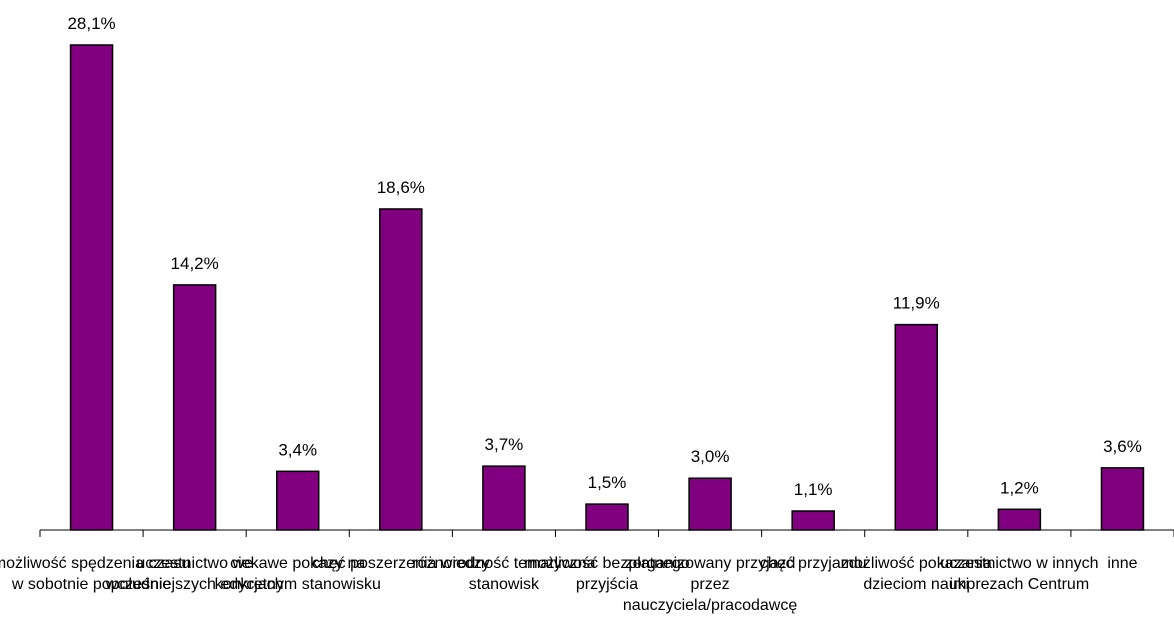 The width and height of the screenshot is (1174, 627). What do you see at coordinates (400, 563) in the screenshot?
I see `x-tick-label: chęć poszerzenia wiedzy` at bounding box center [400, 563].